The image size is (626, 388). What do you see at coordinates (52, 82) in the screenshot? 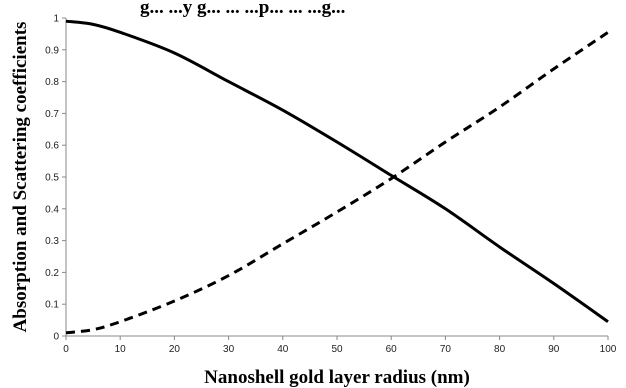
I see `y-tick-label: 0.8` at bounding box center [52, 82].